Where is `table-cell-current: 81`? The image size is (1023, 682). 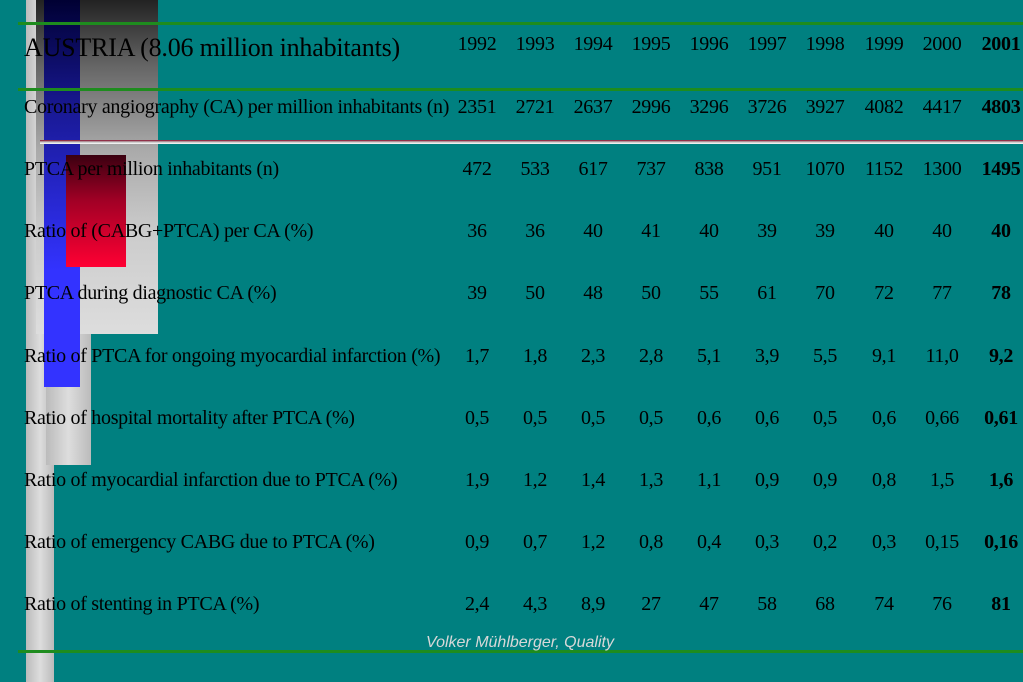
table-cell-current: 81 is located at coordinates (1001, 604).